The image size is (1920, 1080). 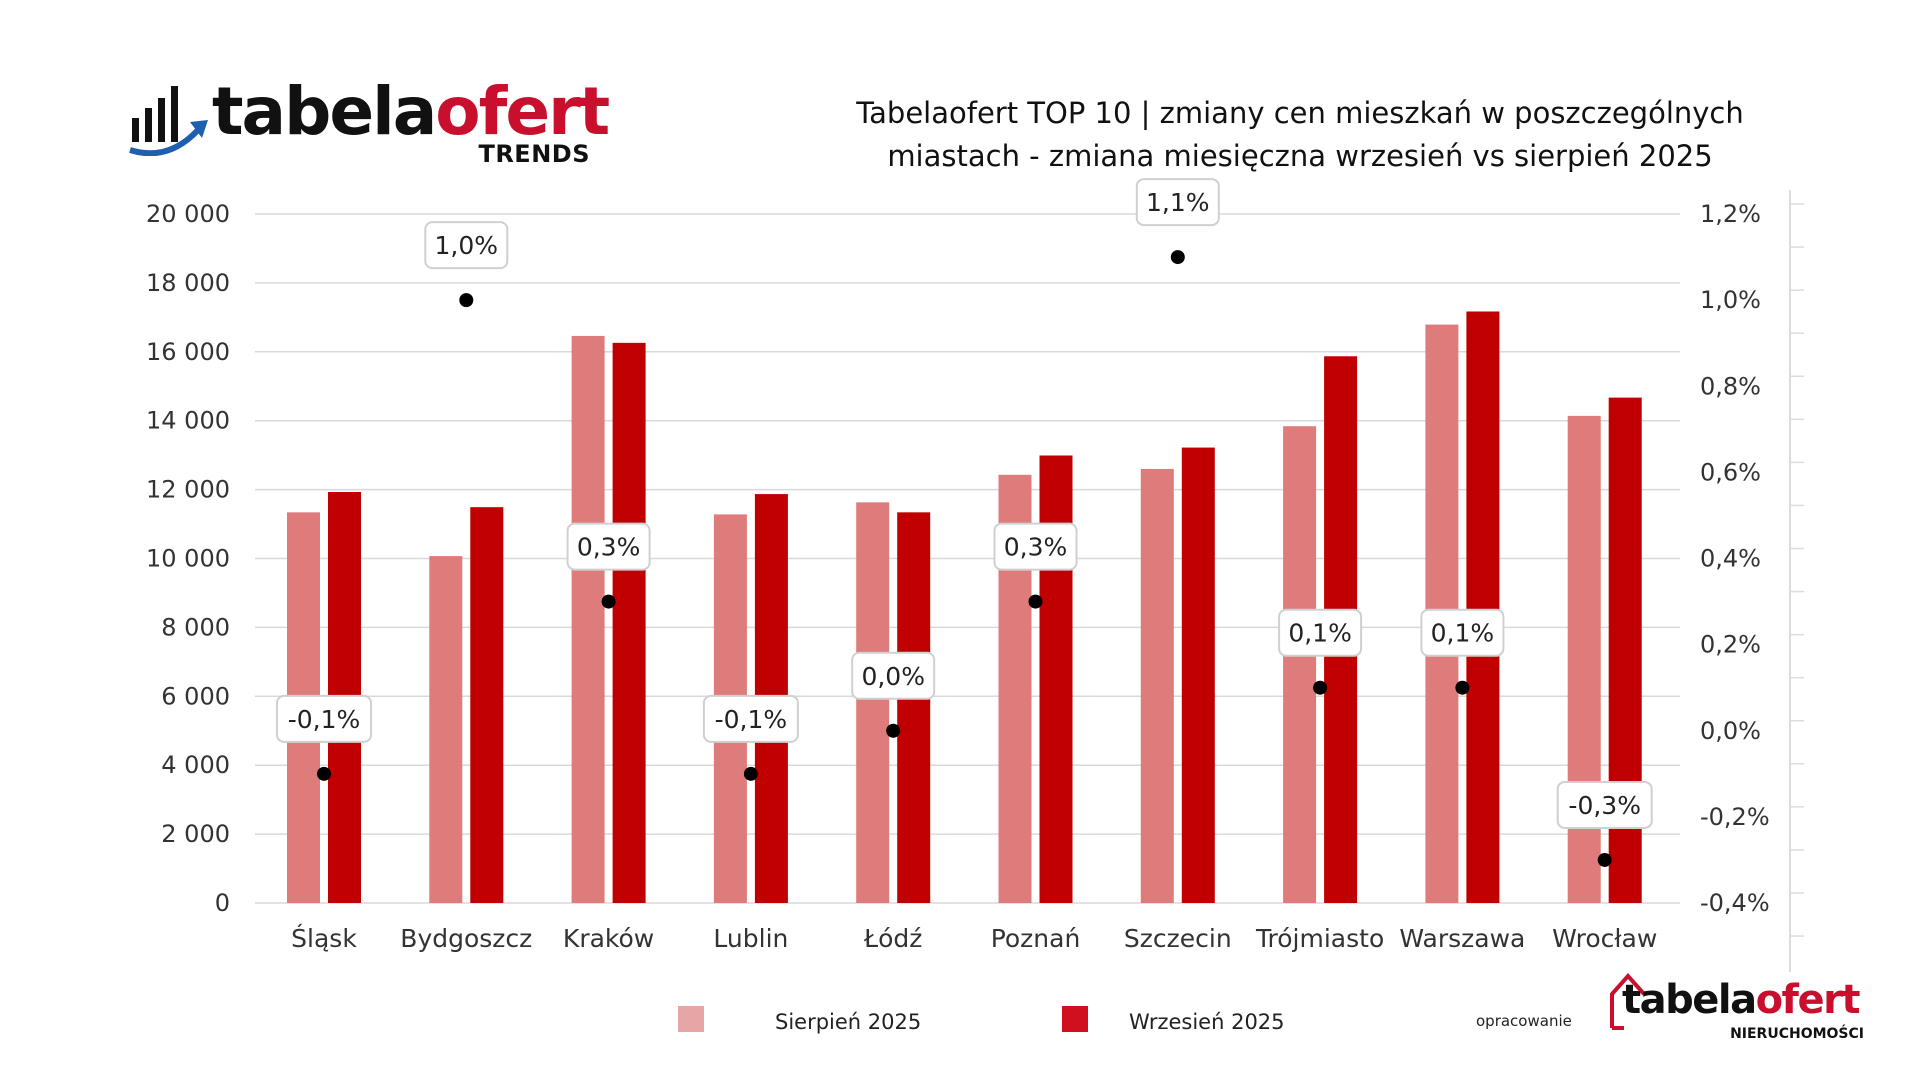 I want to click on x-tick-label: Wrocław, so click(x=1604, y=938).